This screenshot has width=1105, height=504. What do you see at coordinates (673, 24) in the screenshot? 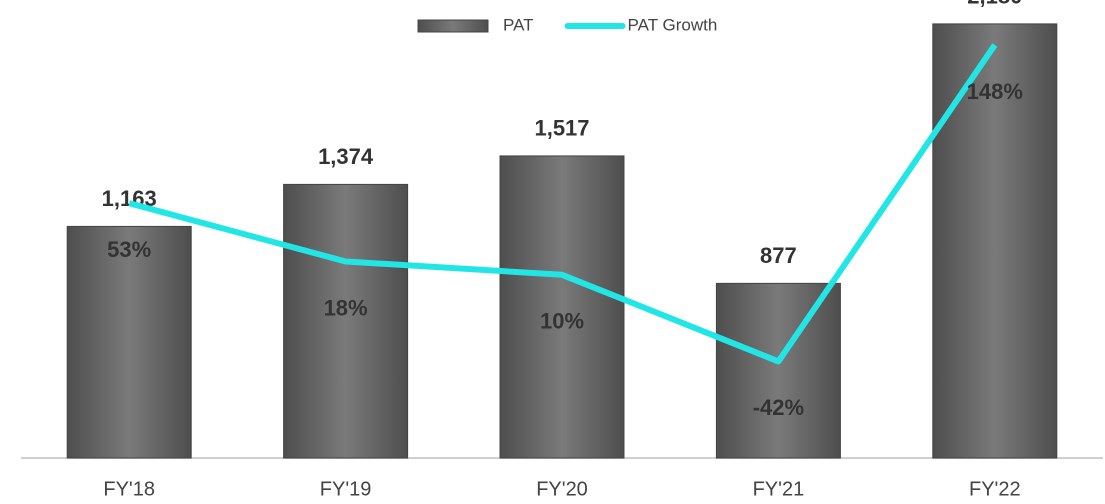
I see `legend-label: PAT Growth` at bounding box center [673, 24].